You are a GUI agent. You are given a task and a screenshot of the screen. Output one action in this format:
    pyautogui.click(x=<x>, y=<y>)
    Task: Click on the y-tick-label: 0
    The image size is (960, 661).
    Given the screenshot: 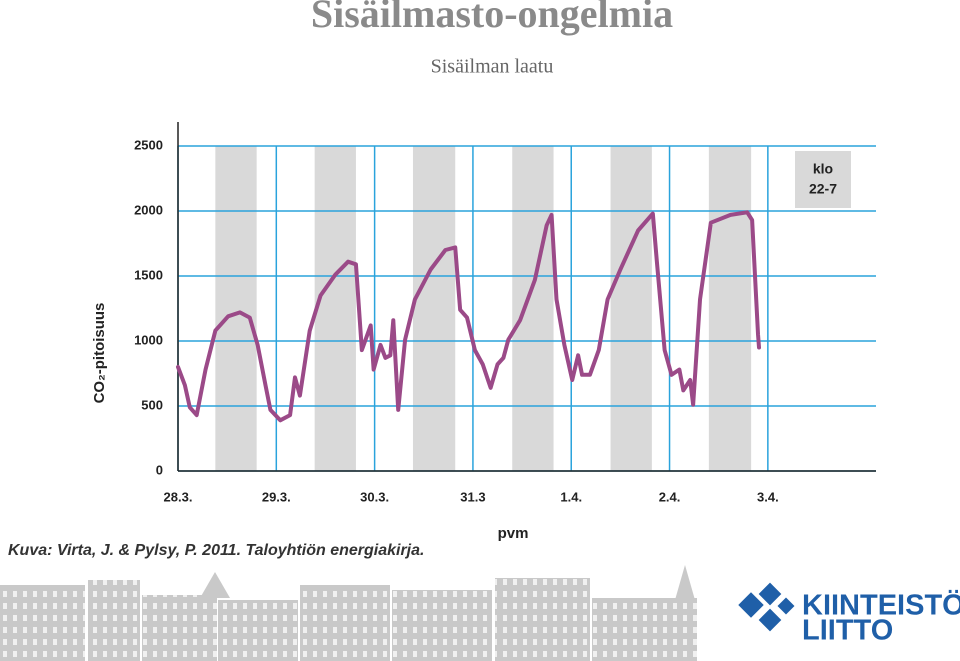 What is the action you would take?
    pyautogui.click(x=159, y=469)
    